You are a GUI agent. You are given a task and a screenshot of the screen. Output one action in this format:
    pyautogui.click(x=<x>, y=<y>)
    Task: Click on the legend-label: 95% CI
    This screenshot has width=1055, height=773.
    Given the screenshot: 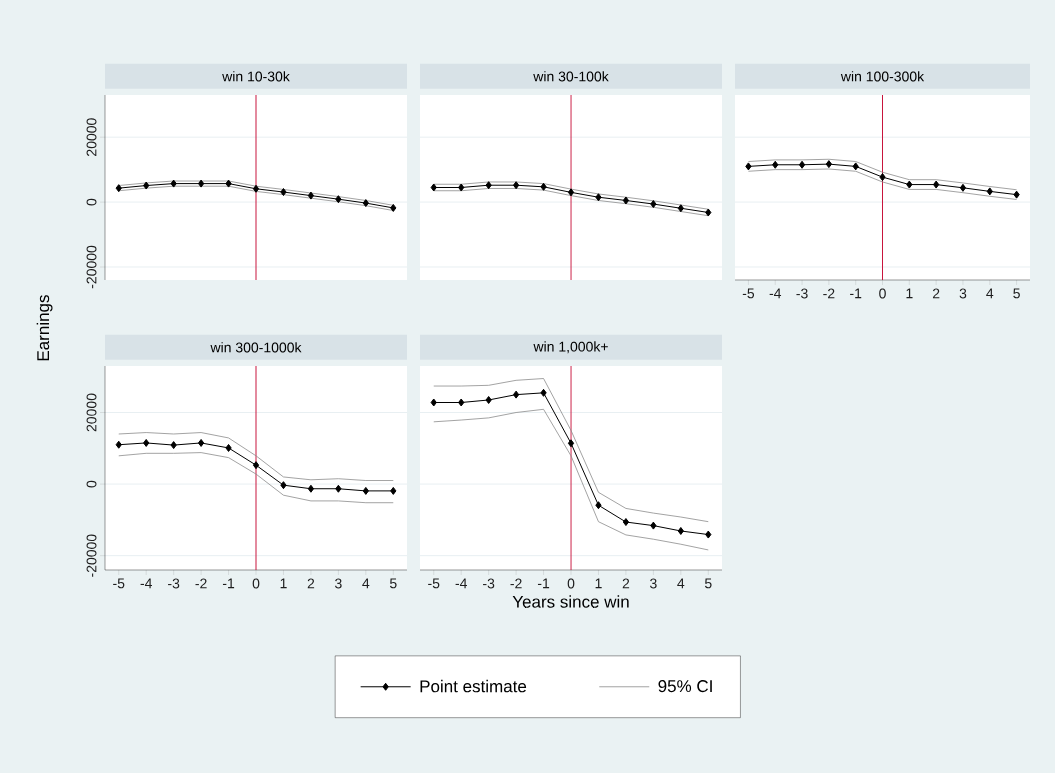 What is the action you would take?
    pyautogui.click(x=685, y=686)
    